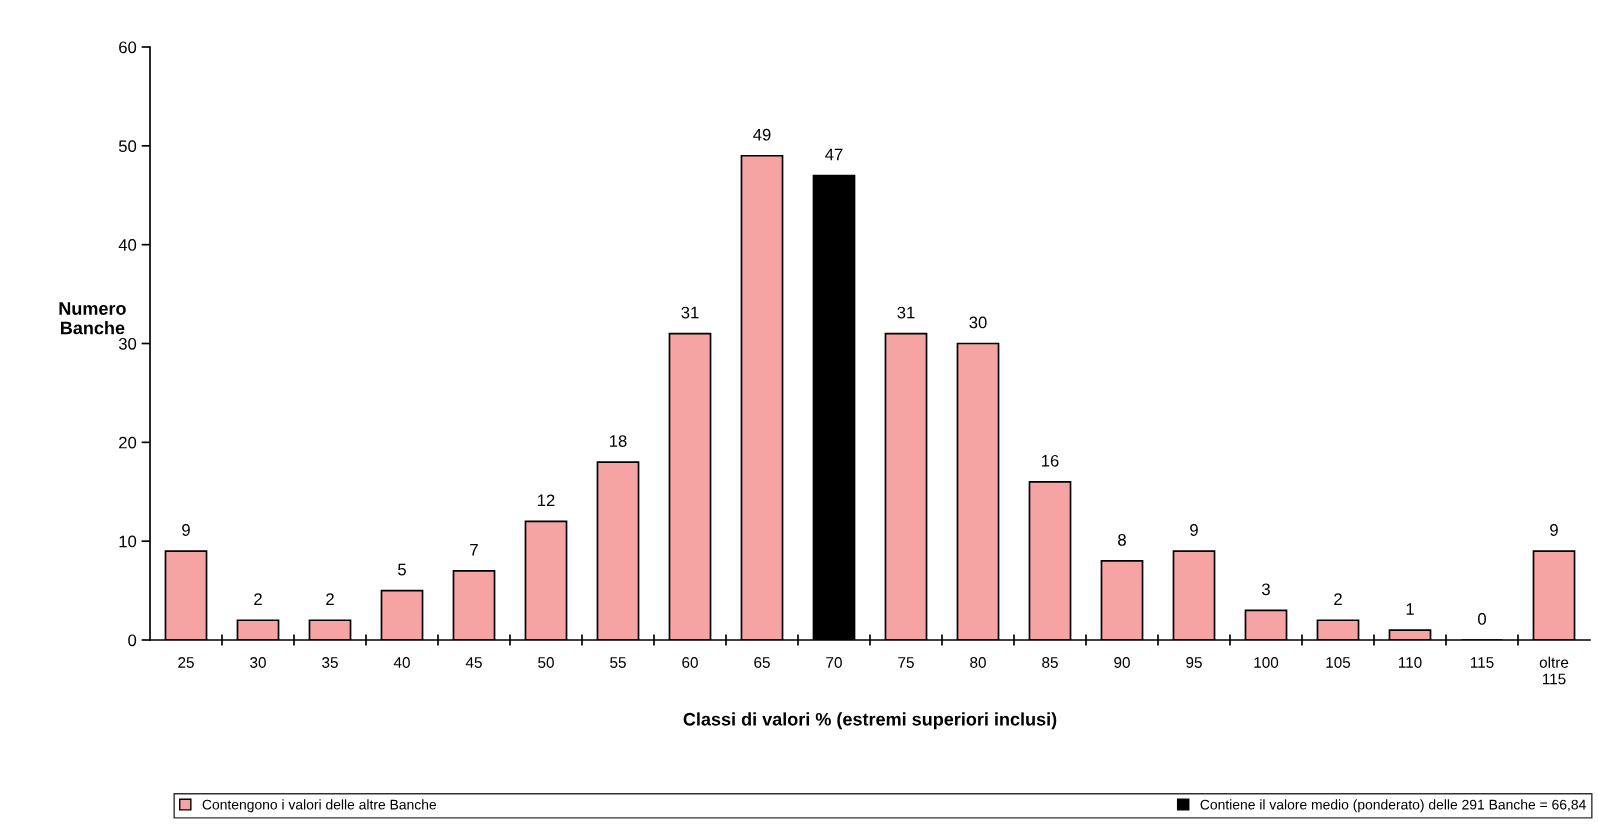 The height and width of the screenshot is (824, 1598). Describe the element at coordinates (474, 550) in the screenshot. I see `data-label: 7` at that location.